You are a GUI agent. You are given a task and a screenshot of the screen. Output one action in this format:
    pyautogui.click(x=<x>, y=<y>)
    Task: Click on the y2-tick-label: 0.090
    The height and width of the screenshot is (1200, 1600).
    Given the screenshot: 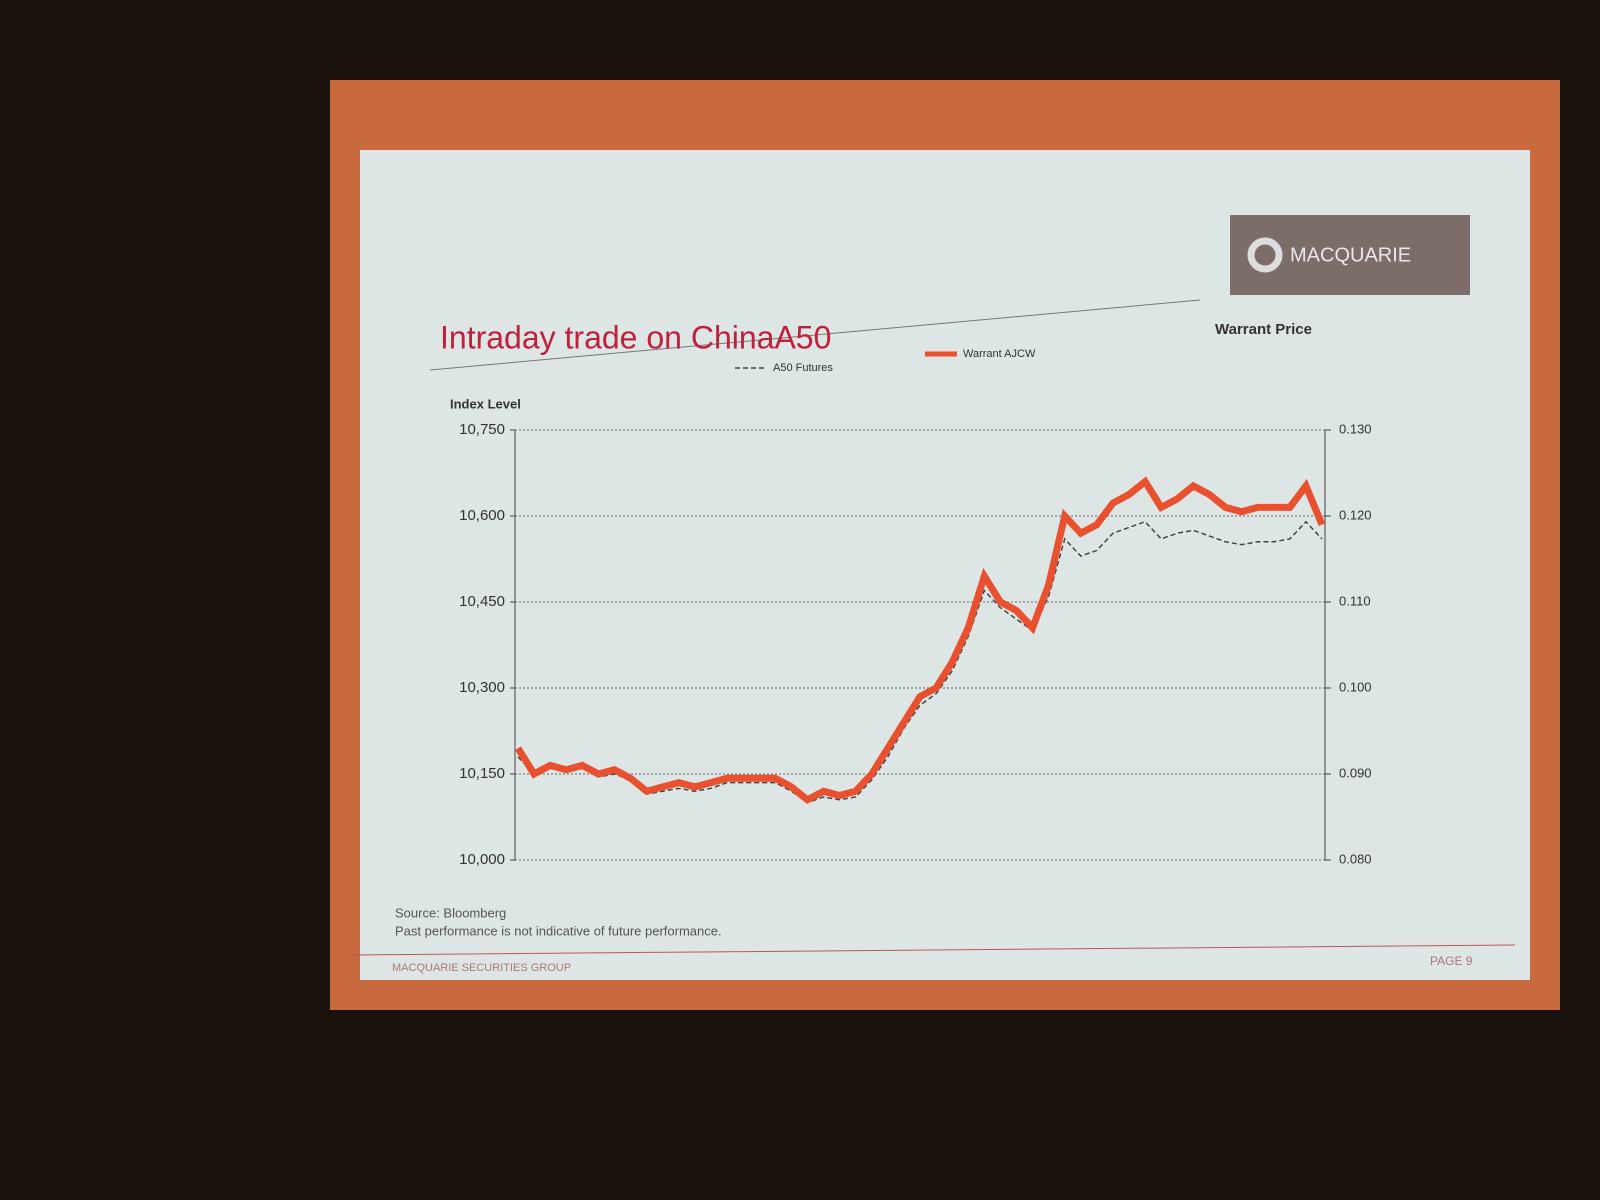 What is the action you would take?
    pyautogui.click(x=1355, y=772)
    